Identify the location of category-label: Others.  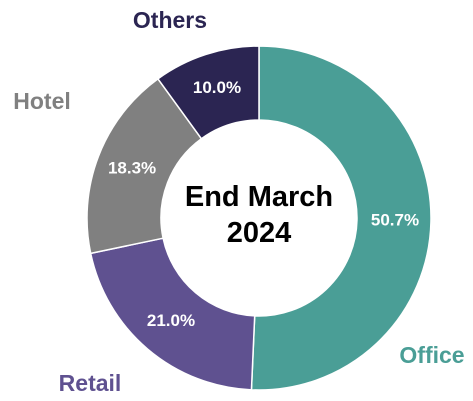
(170, 20).